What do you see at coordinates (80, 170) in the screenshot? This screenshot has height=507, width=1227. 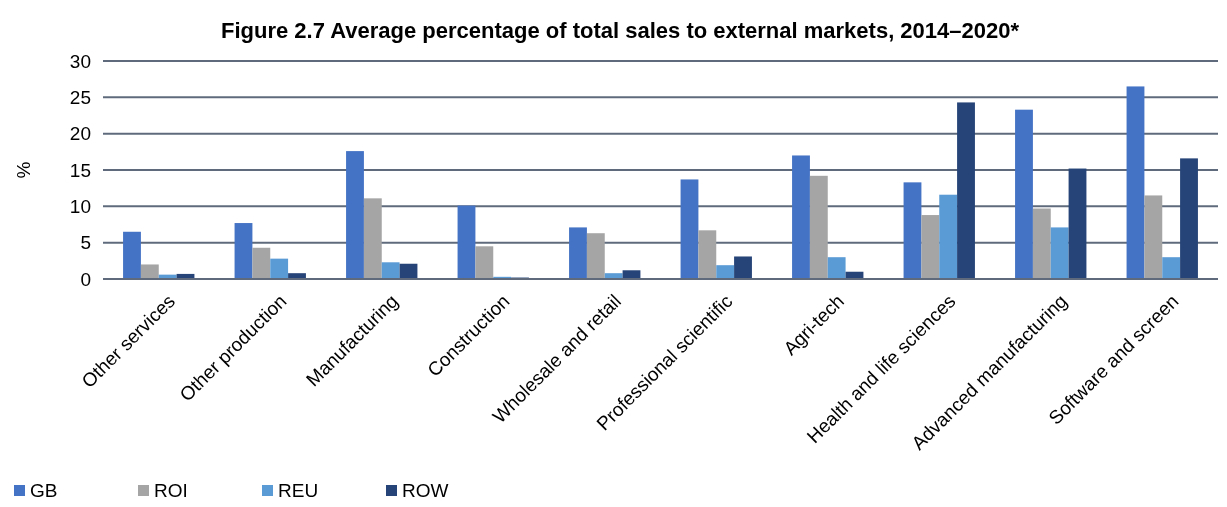 I see `y-tick-label: 15` at bounding box center [80, 170].